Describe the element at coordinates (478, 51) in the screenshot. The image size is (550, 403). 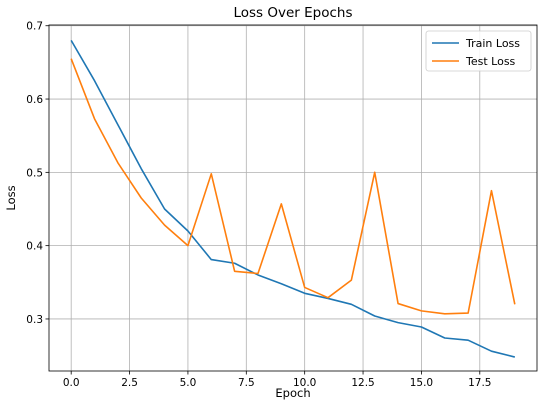
I see `legend: Train Loss Test Loss` at that location.